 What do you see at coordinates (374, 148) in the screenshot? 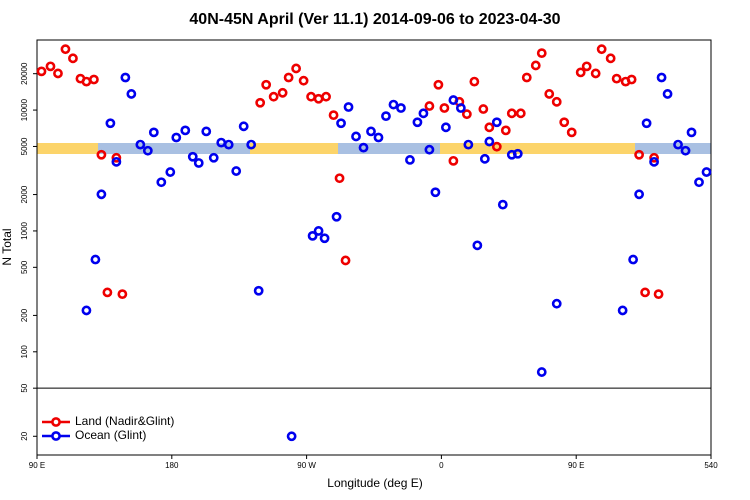
I see `surface-strip` at bounding box center [374, 148].